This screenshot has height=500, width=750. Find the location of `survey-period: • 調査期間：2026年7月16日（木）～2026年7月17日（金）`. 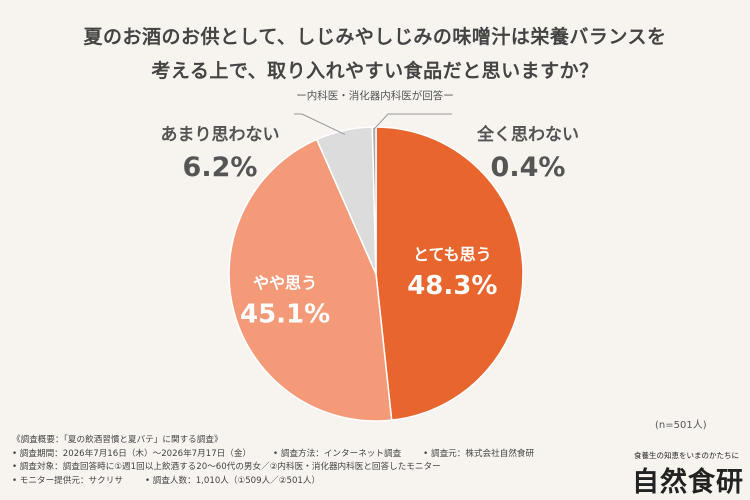

survey-period: • 調査期間：2026年7月16日（木）～2026年7月17日（金） is located at coordinates (132, 453).